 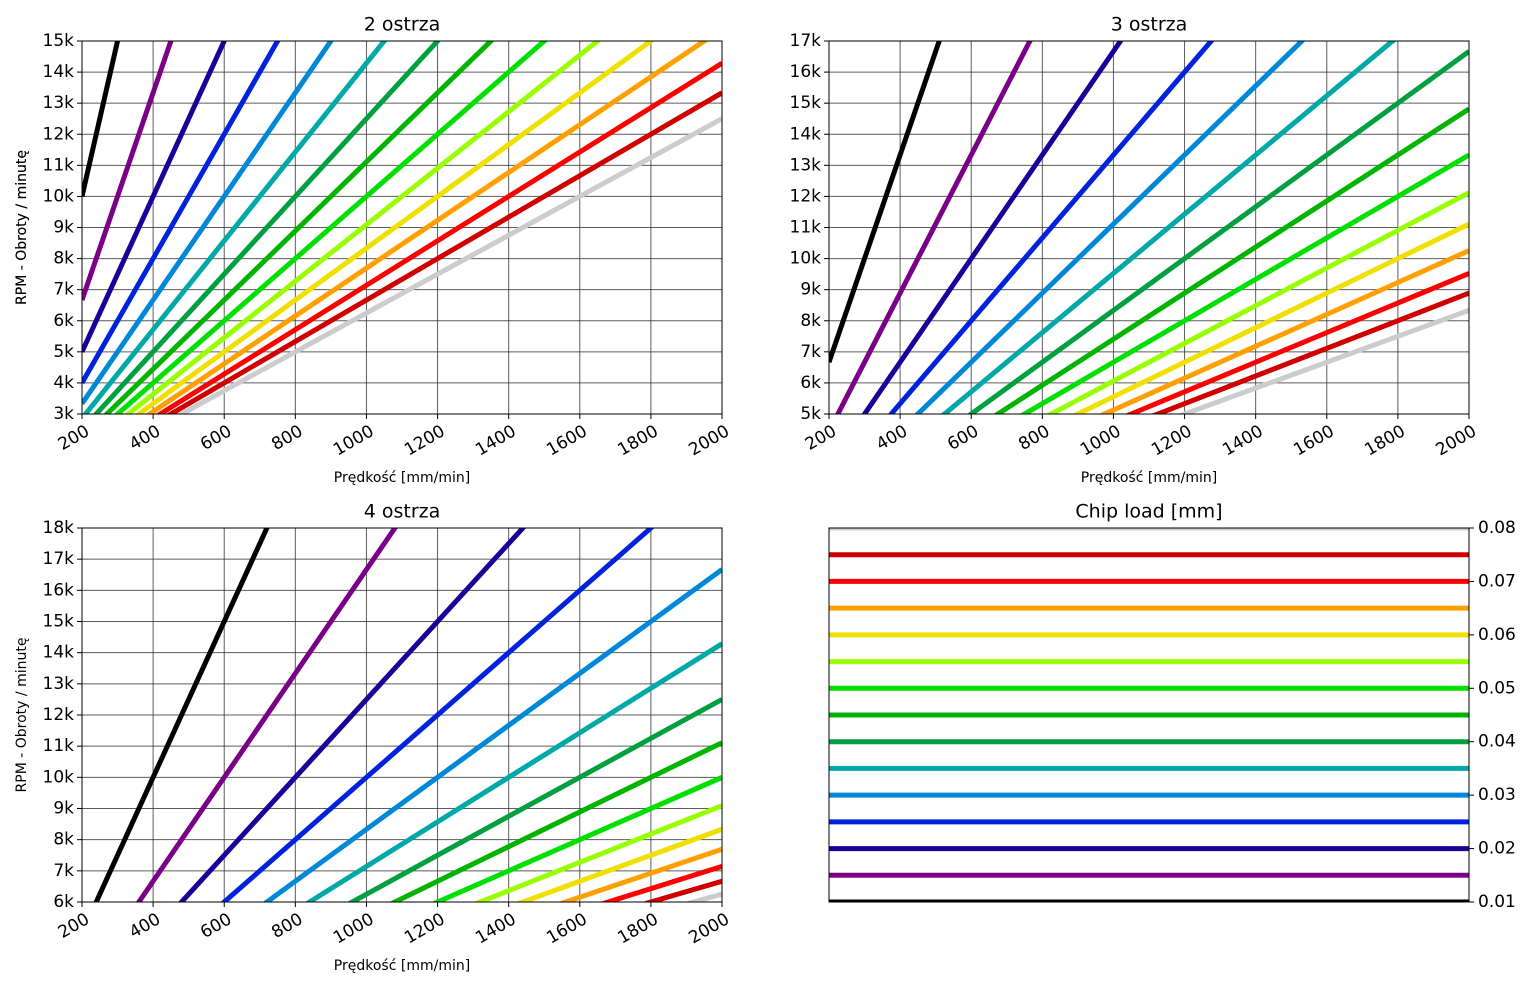 What do you see at coordinates (1148, 512) in the screenshot?
I see `subplot-title: Chip load [mm]` at bounding box center [1148, 512].